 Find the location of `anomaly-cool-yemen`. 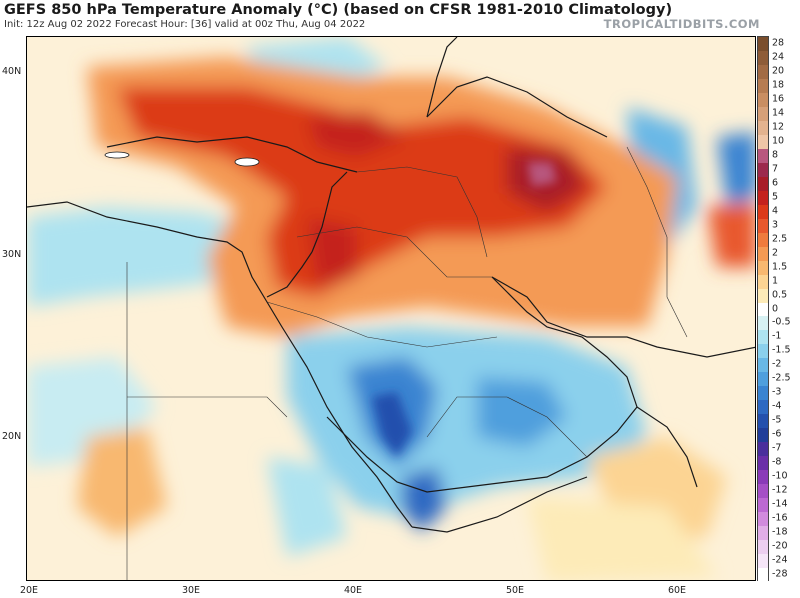

anomaly-cool-yemen is located at coordinates (424, 499).